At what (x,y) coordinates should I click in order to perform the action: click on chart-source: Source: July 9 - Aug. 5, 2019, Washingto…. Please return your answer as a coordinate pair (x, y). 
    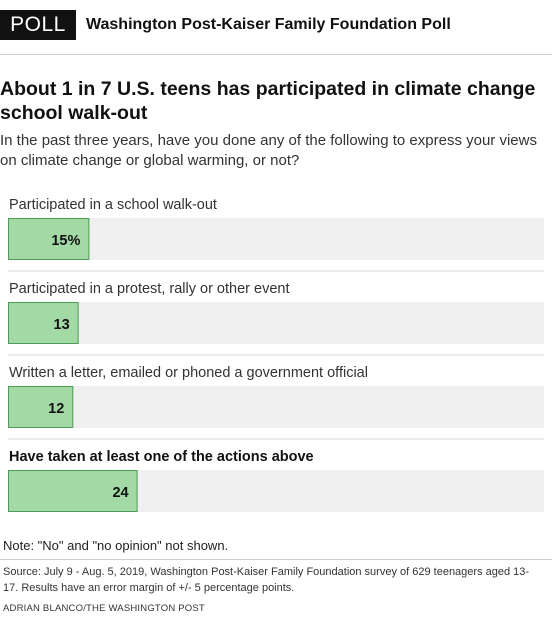
    Looking at the image, I should click on (266, 580).